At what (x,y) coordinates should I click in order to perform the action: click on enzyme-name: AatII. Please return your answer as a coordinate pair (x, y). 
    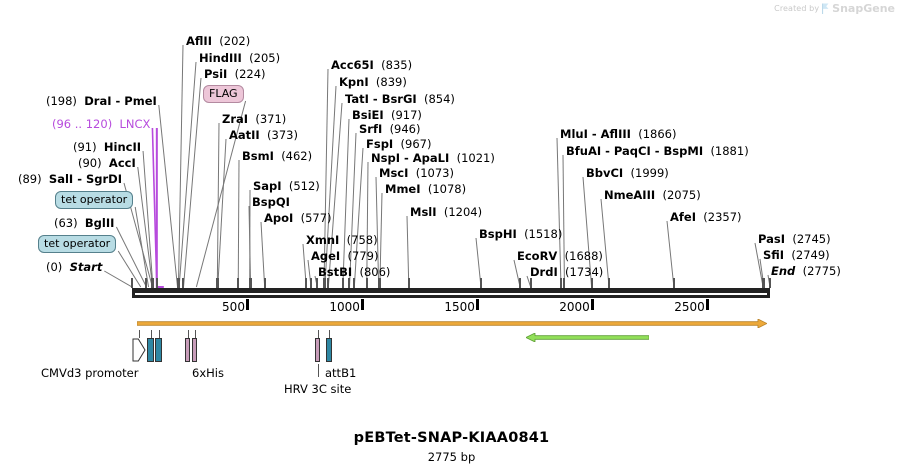
    Looking at the image, I should click on (244, 135).